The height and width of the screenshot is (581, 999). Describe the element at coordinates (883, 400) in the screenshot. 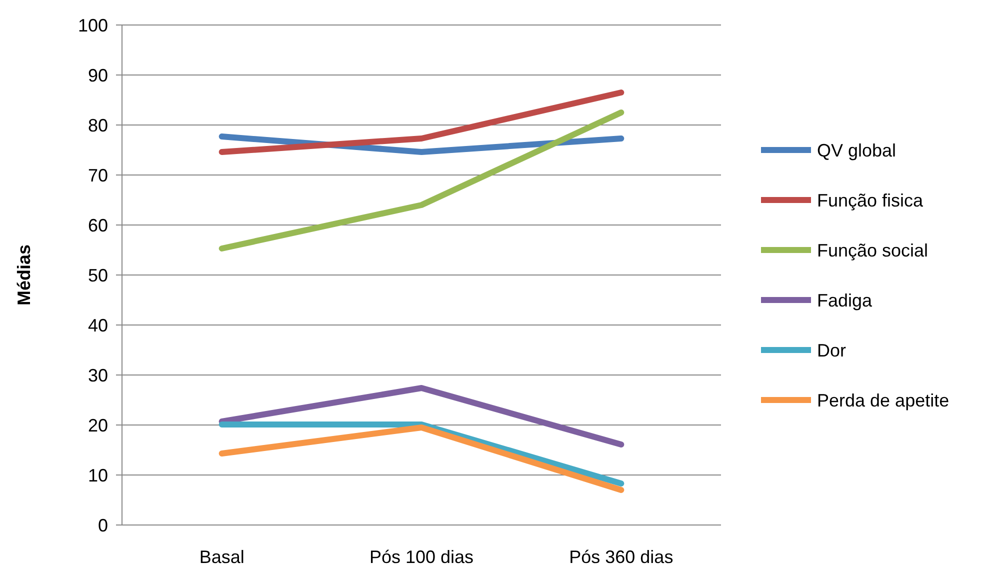

I see `legend-label: Perda de apetite` at that location.